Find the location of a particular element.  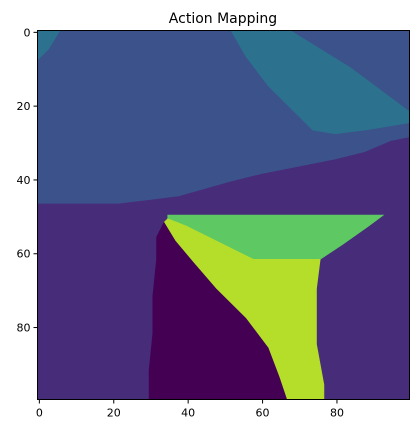

y-axis: 0 20 40 60 80 is located at coordinates (27, 180).